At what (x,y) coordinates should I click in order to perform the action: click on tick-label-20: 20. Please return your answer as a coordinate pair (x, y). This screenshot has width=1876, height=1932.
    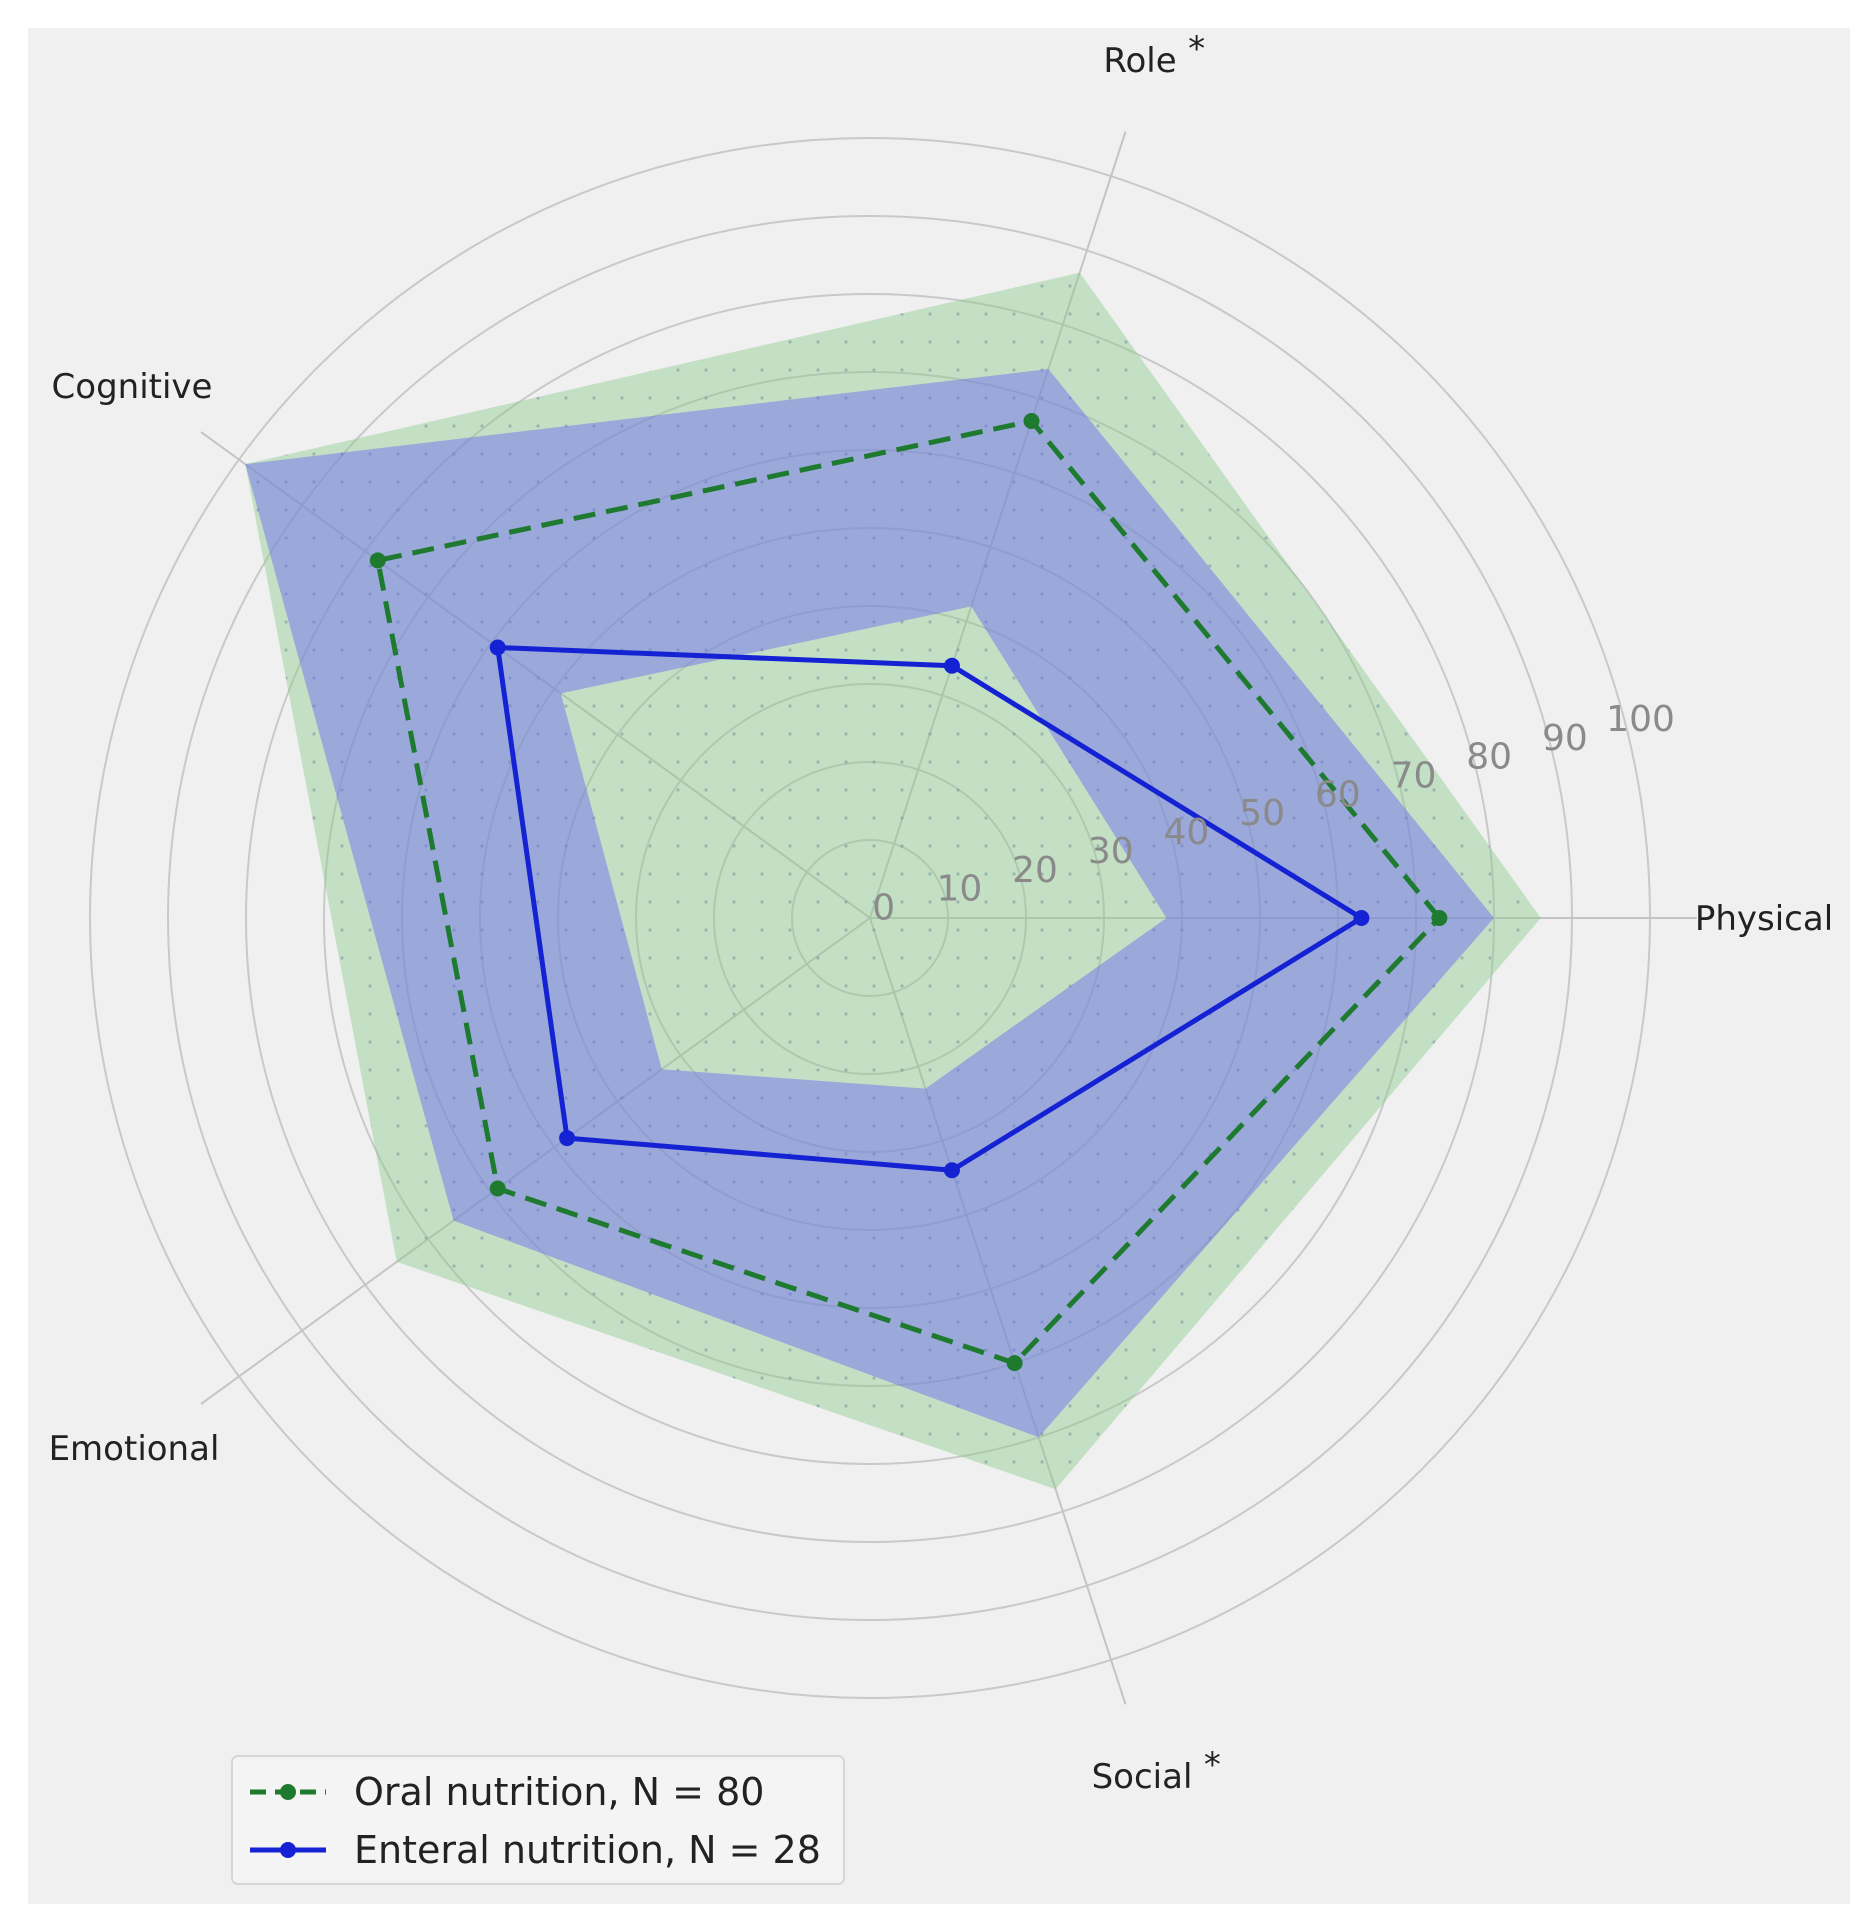
    Looking at the image, I should click on (1035, 870).